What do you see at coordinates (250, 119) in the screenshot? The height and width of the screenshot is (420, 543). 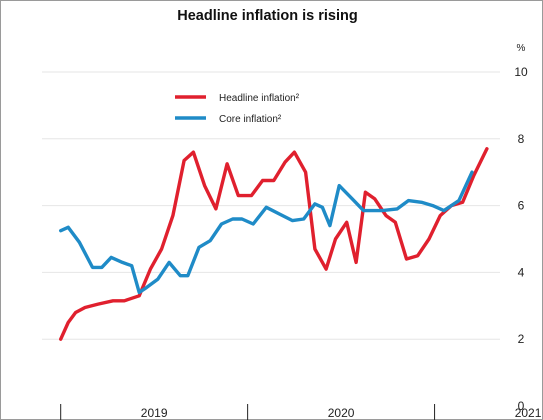 I see `legend-label: Core inflation²` at bounding box center [250, 119].